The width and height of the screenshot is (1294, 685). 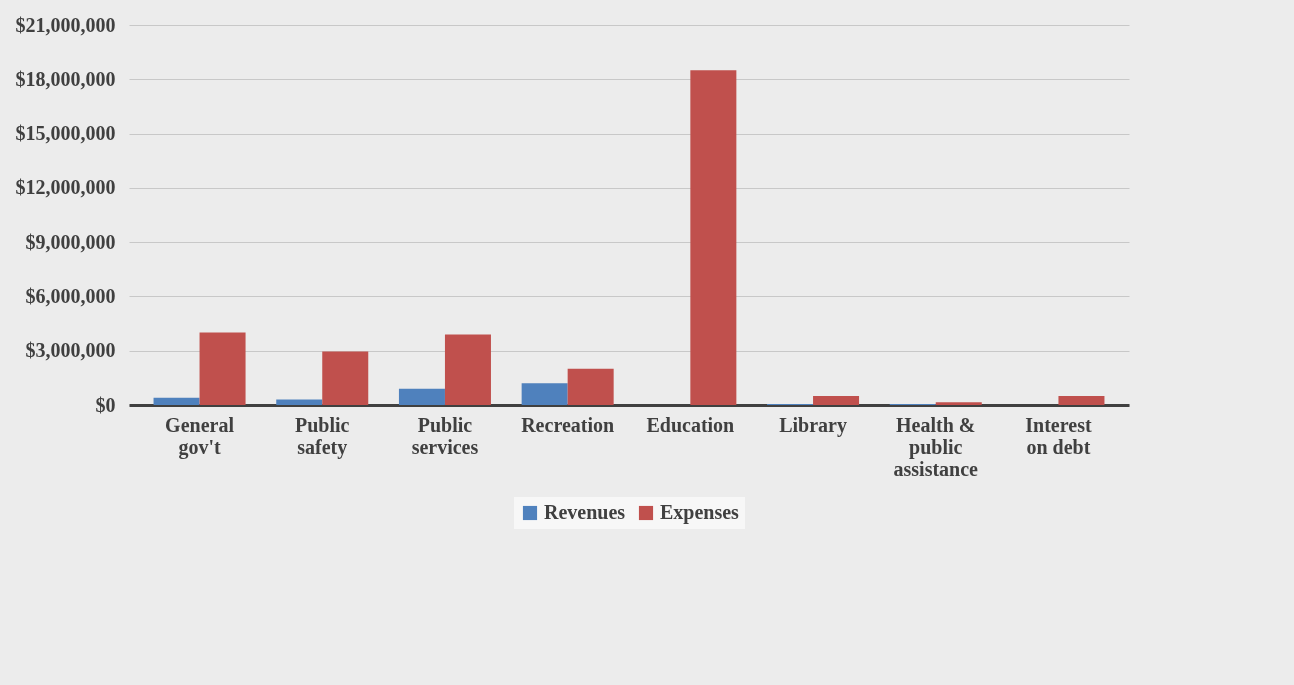 I want to click on x-tick-label: Education, so click(x=690, y=424).